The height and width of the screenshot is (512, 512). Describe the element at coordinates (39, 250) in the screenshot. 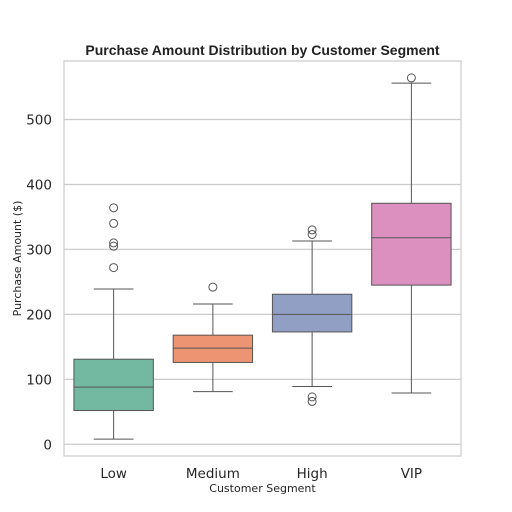

I see `y-tick-label: 300` at that location.